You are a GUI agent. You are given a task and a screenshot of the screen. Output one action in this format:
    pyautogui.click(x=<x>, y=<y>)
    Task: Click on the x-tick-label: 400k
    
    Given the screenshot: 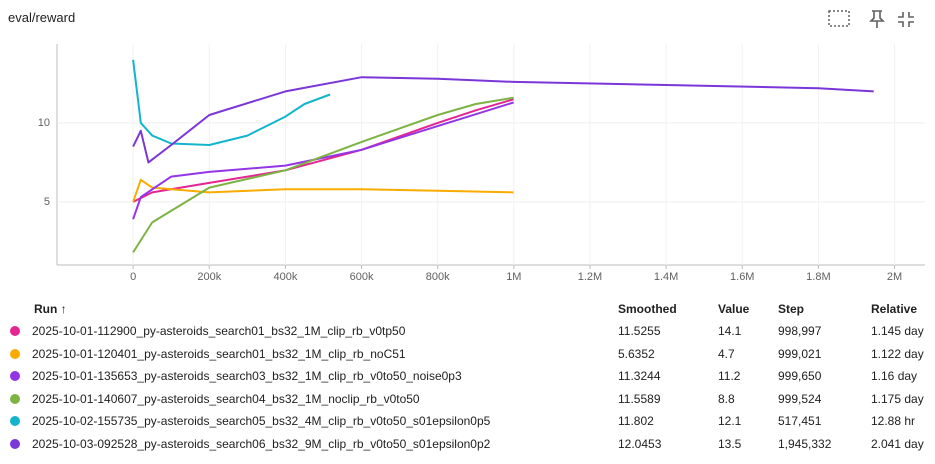 What is the action you would take?
    pyautogui.click(x=285, y=277)
    